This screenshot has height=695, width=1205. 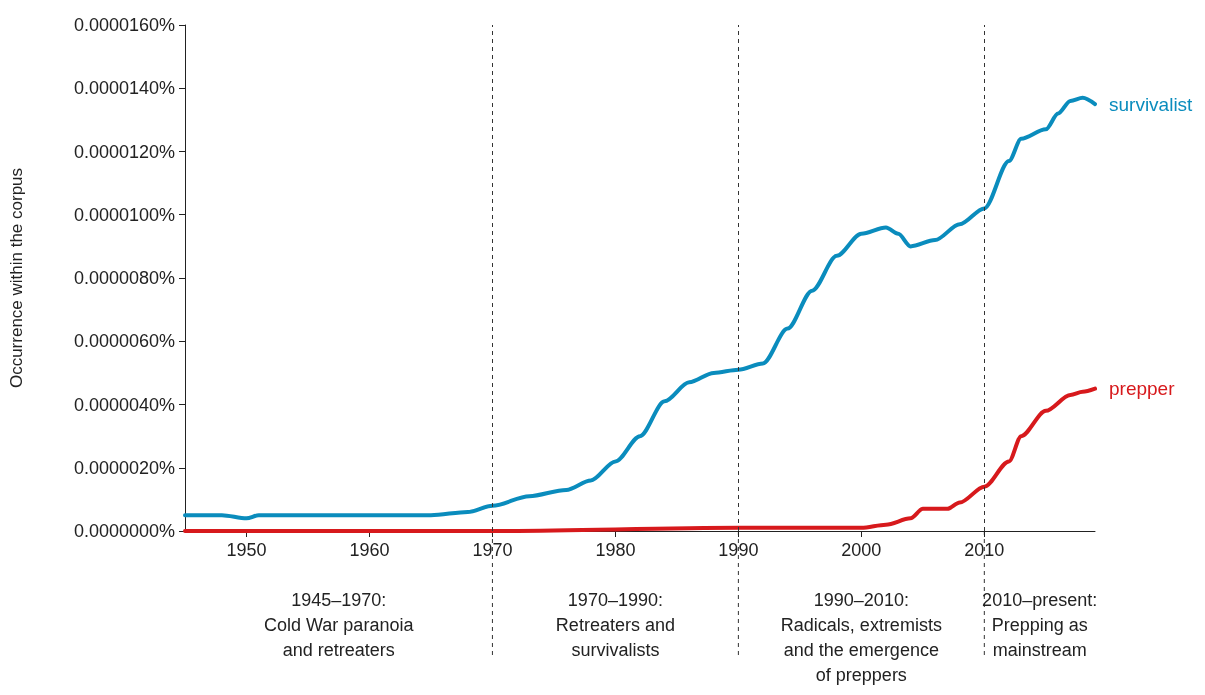 I want to click on x-tick-label: 1960, so click(x=369, y=550).